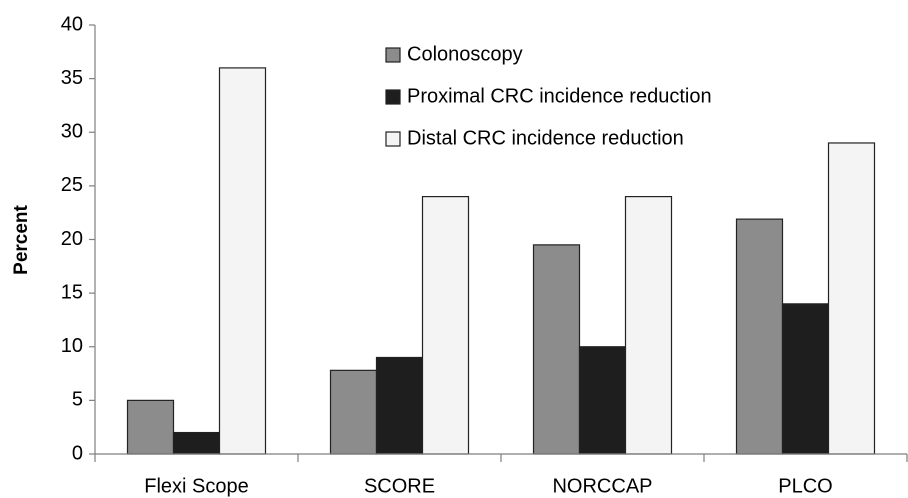  I want to click on y-tick-label: 0, so click(77, 453).